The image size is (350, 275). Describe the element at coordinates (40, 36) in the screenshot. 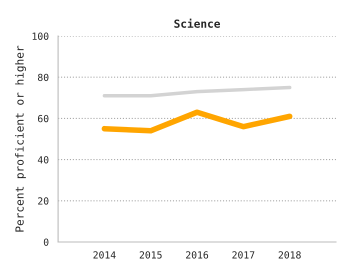

I see `y-tick-label: 100` at that location.